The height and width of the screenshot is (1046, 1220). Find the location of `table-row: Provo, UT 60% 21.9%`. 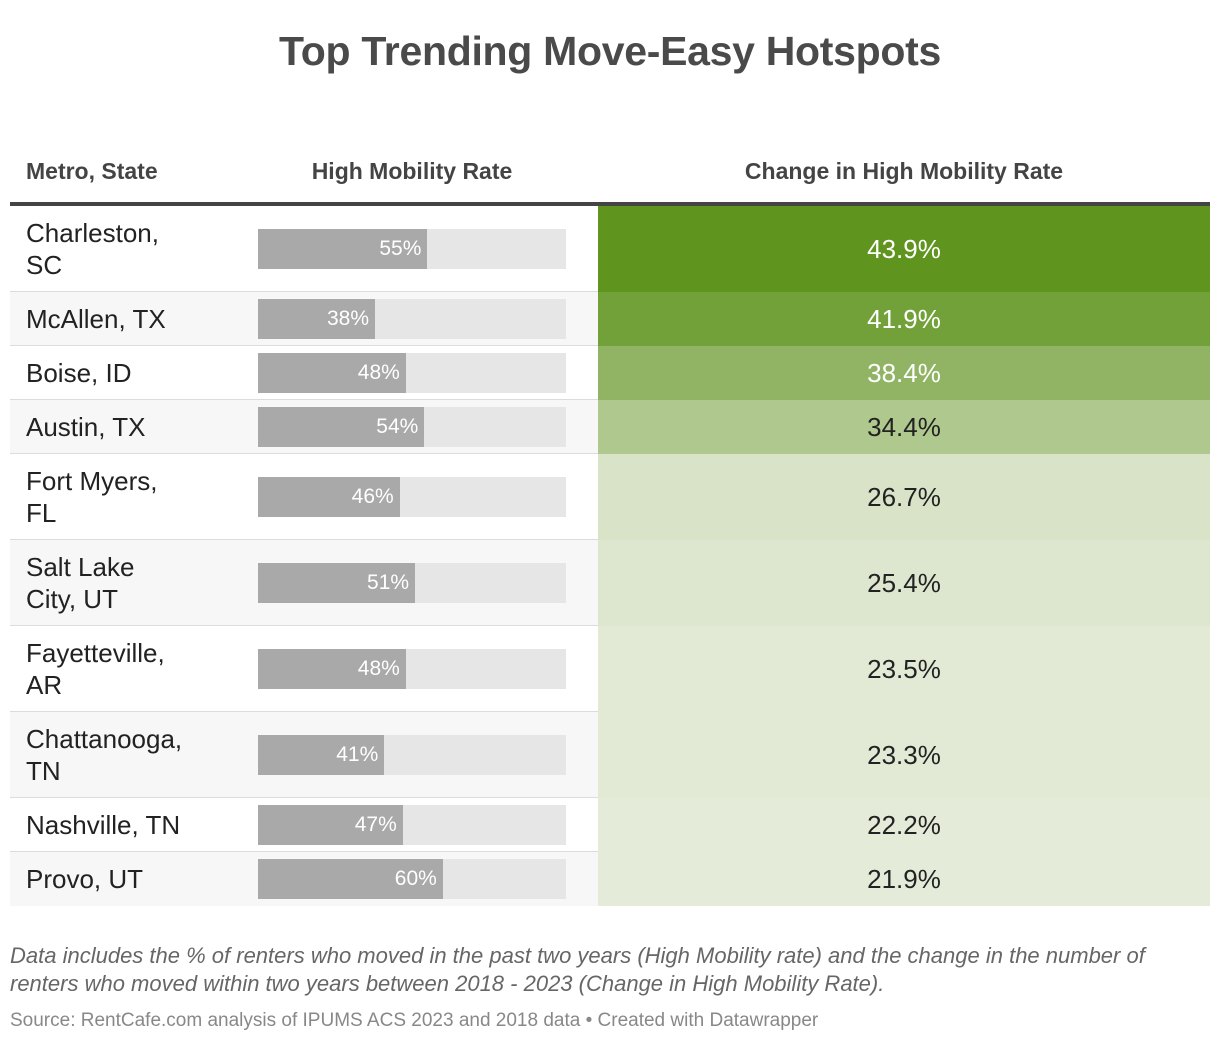

table-row: Provo, UT 60% 21.9% is located at coordinates (610, 879).